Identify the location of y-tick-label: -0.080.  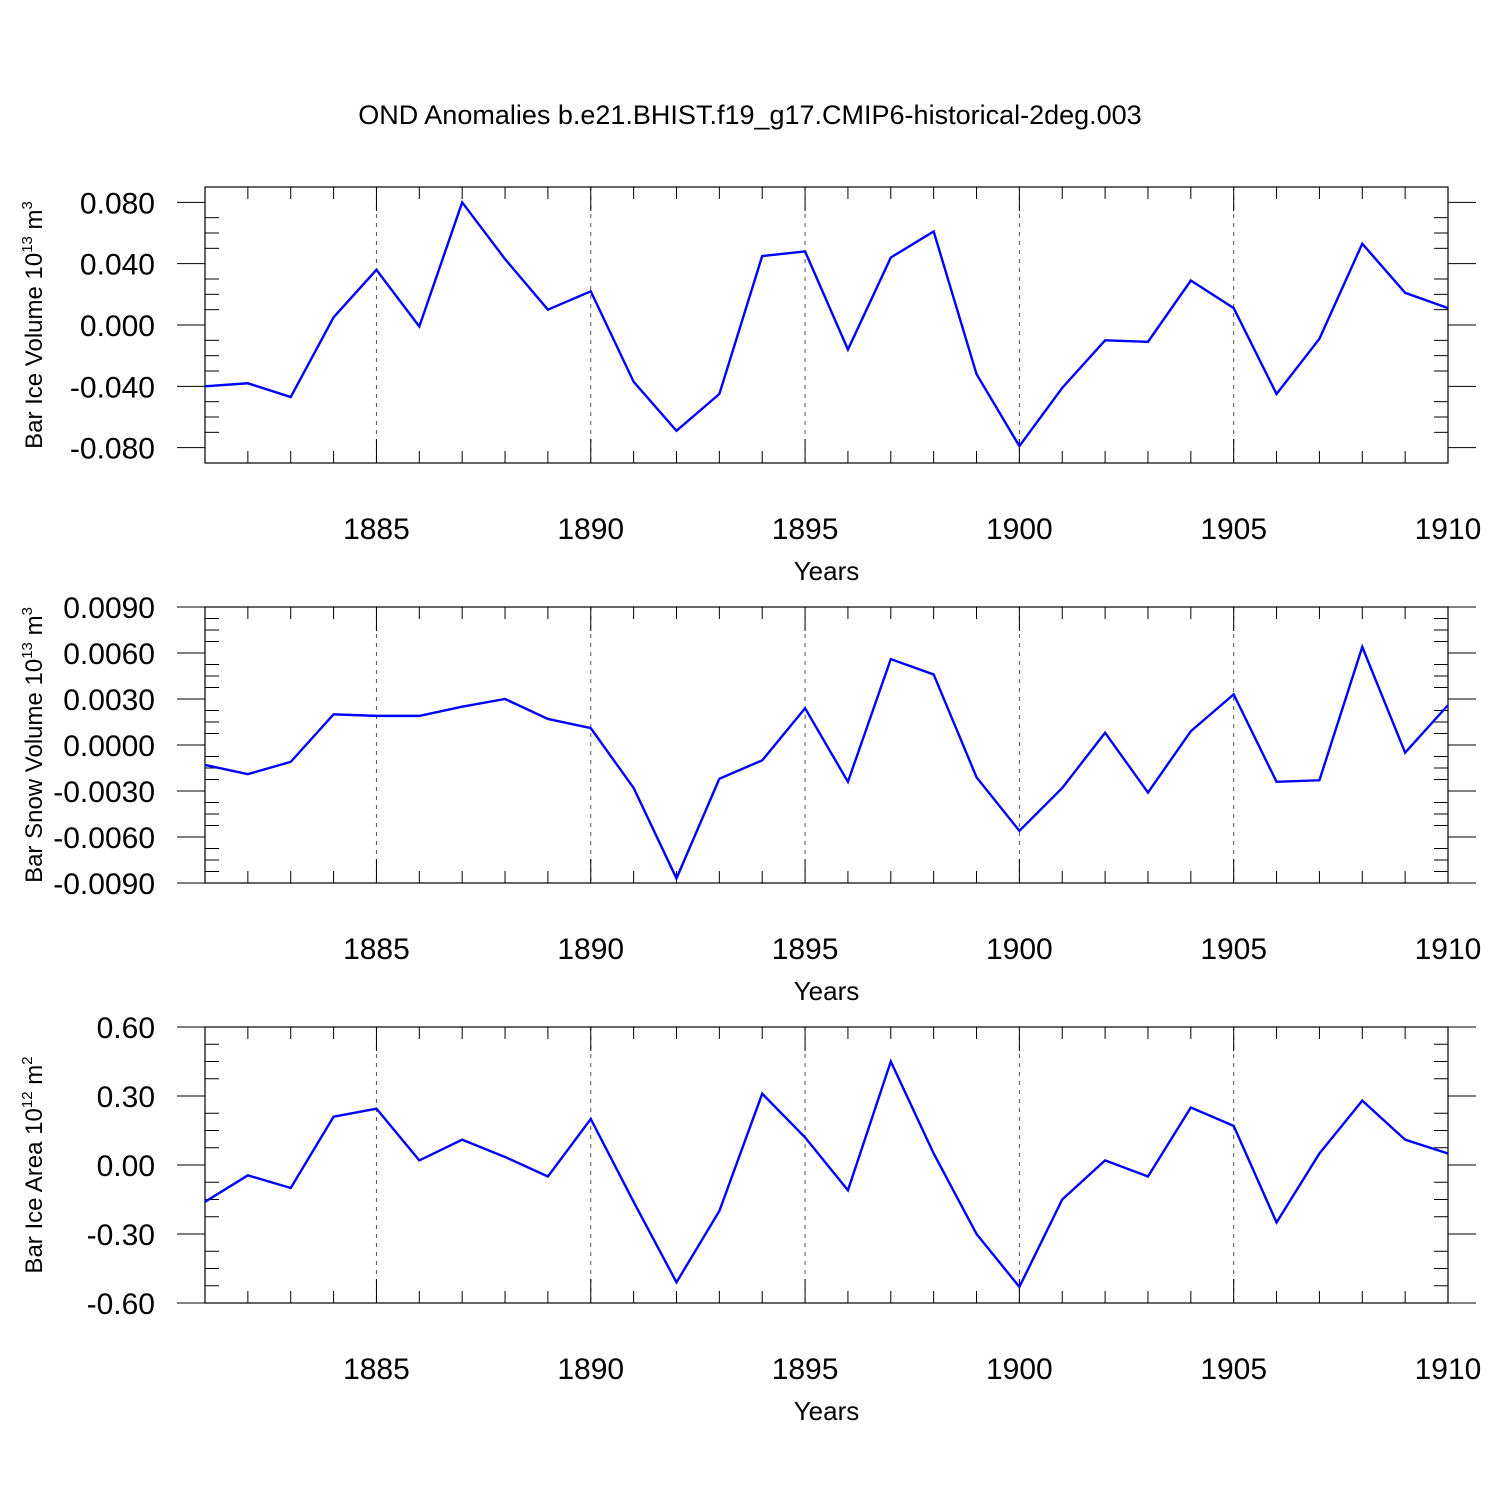
(112, 449).